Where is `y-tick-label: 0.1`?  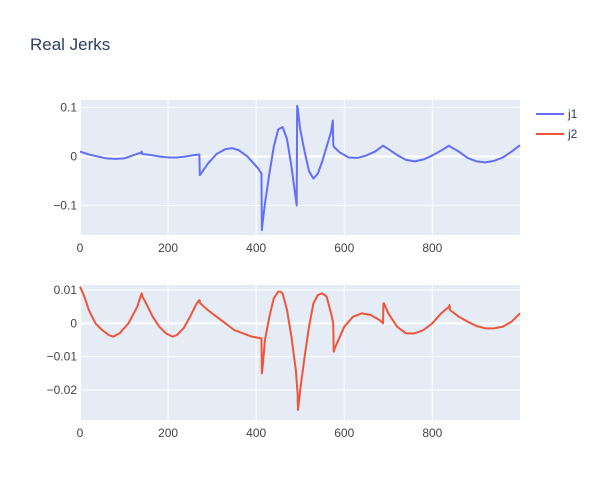 y-tick-label: 0.1 is located at coordinates (68, 107).